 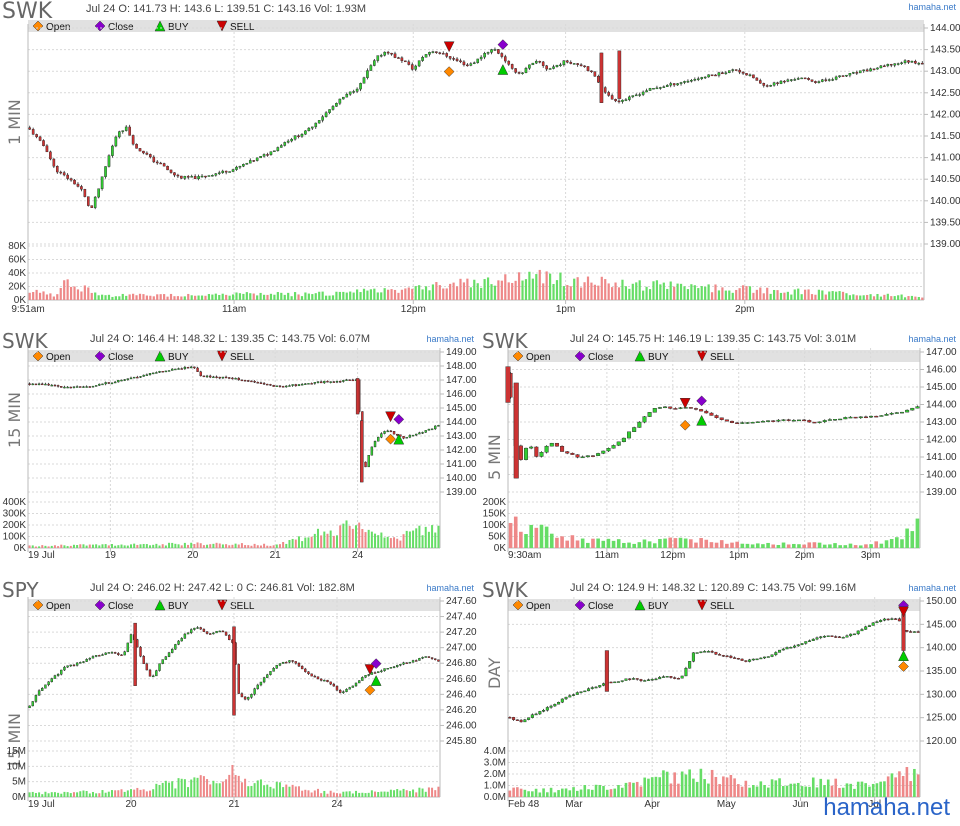 I want to click on time-tick-label: 1pm, so click(x=738, y=555).